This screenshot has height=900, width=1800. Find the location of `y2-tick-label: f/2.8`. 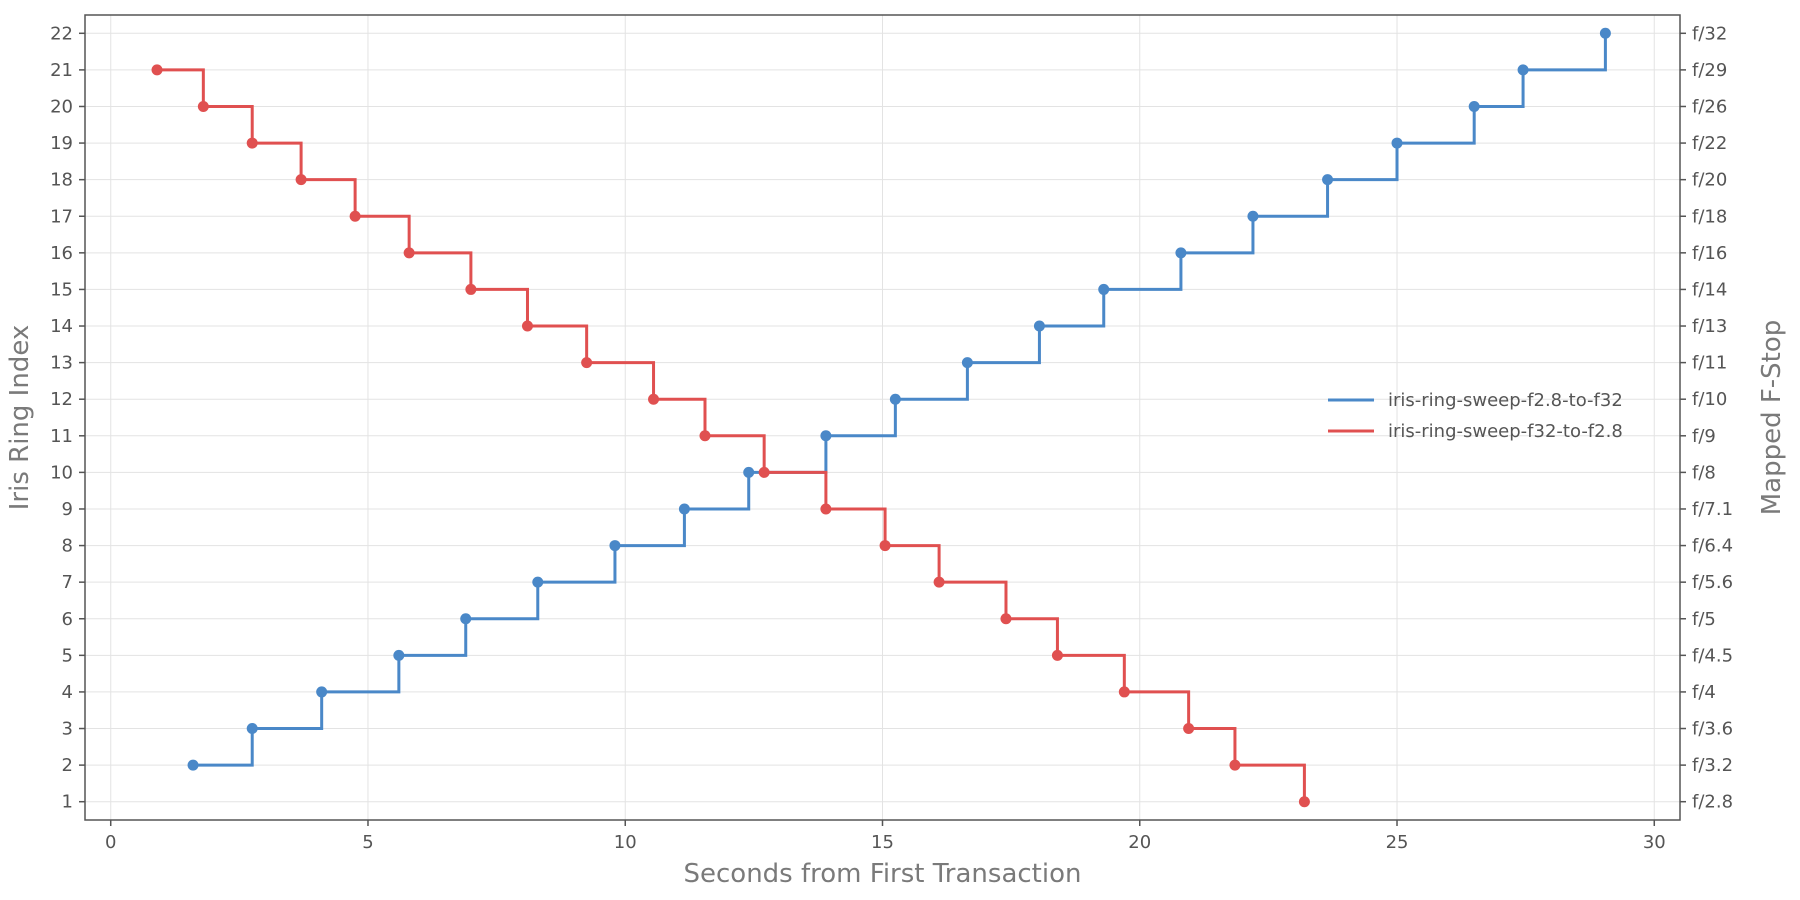

y2-tick-label: f/2.8 is located at coordinates (1712, 802).